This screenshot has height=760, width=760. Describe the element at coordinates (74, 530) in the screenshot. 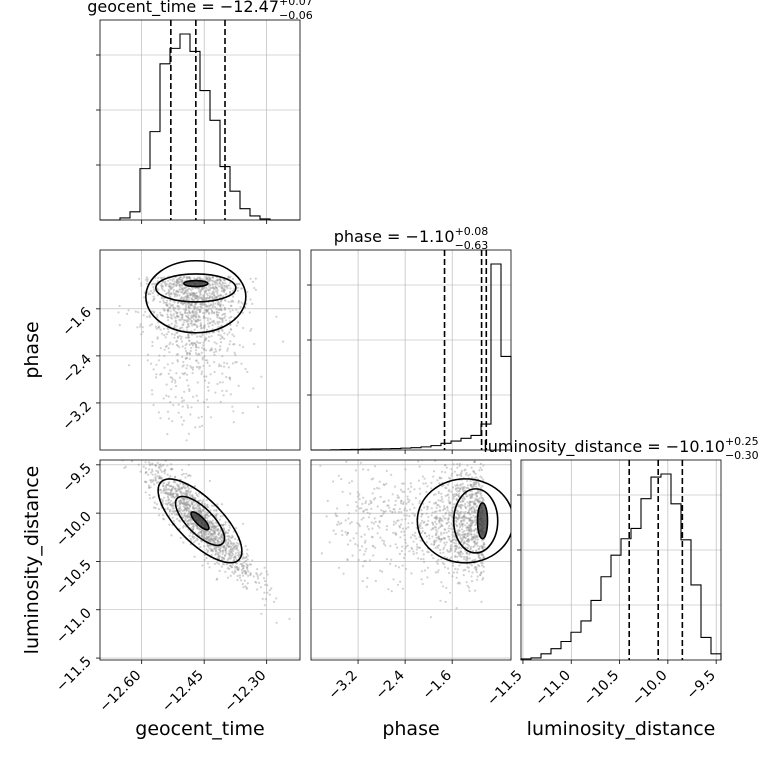

I see `y-tick-label-luminosity_distance: −10.0` at that location.